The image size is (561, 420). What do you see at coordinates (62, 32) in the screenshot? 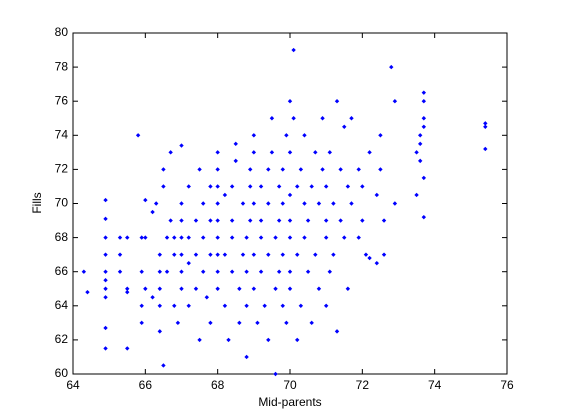
I see `y-tick-label: 80` at bounding box center [62, 32].